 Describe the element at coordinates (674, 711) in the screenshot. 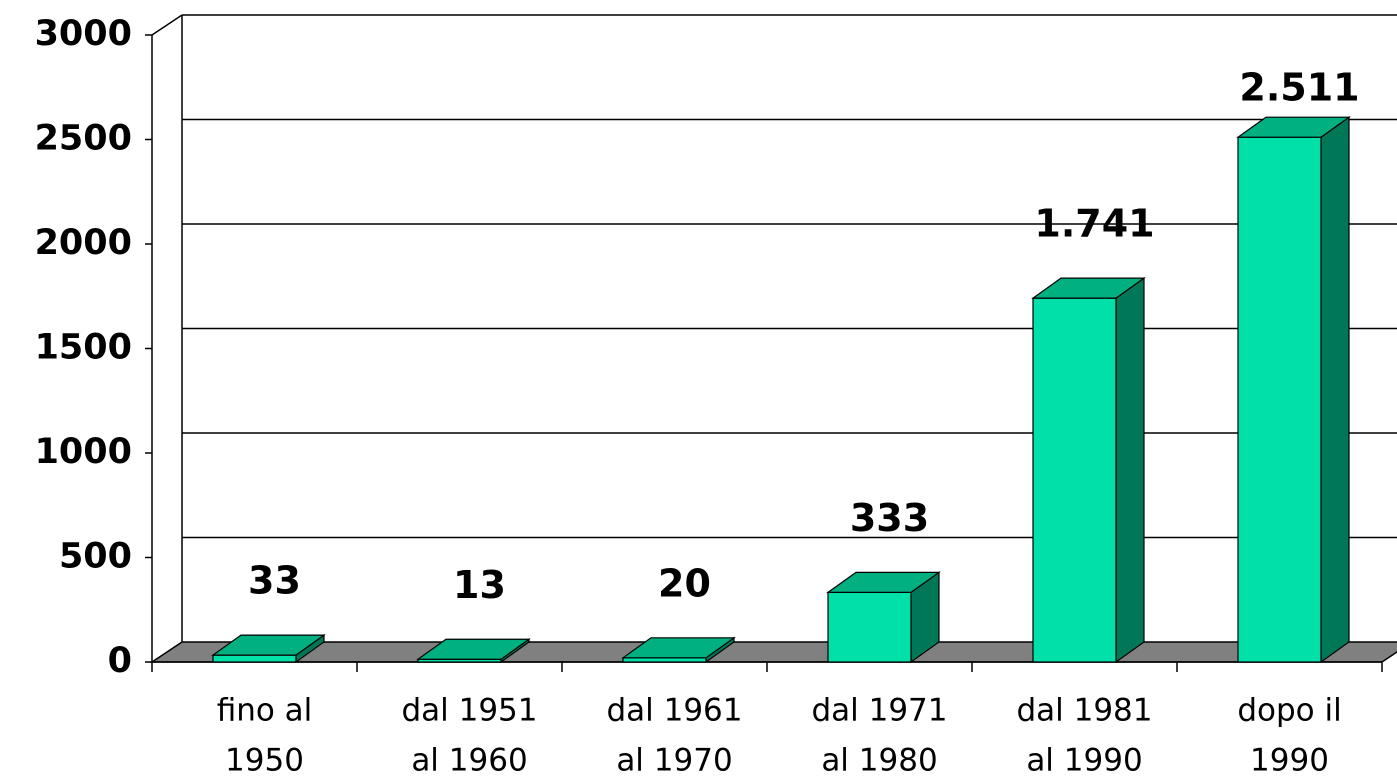

I see `x-tick-label: dal 1961` at that location.